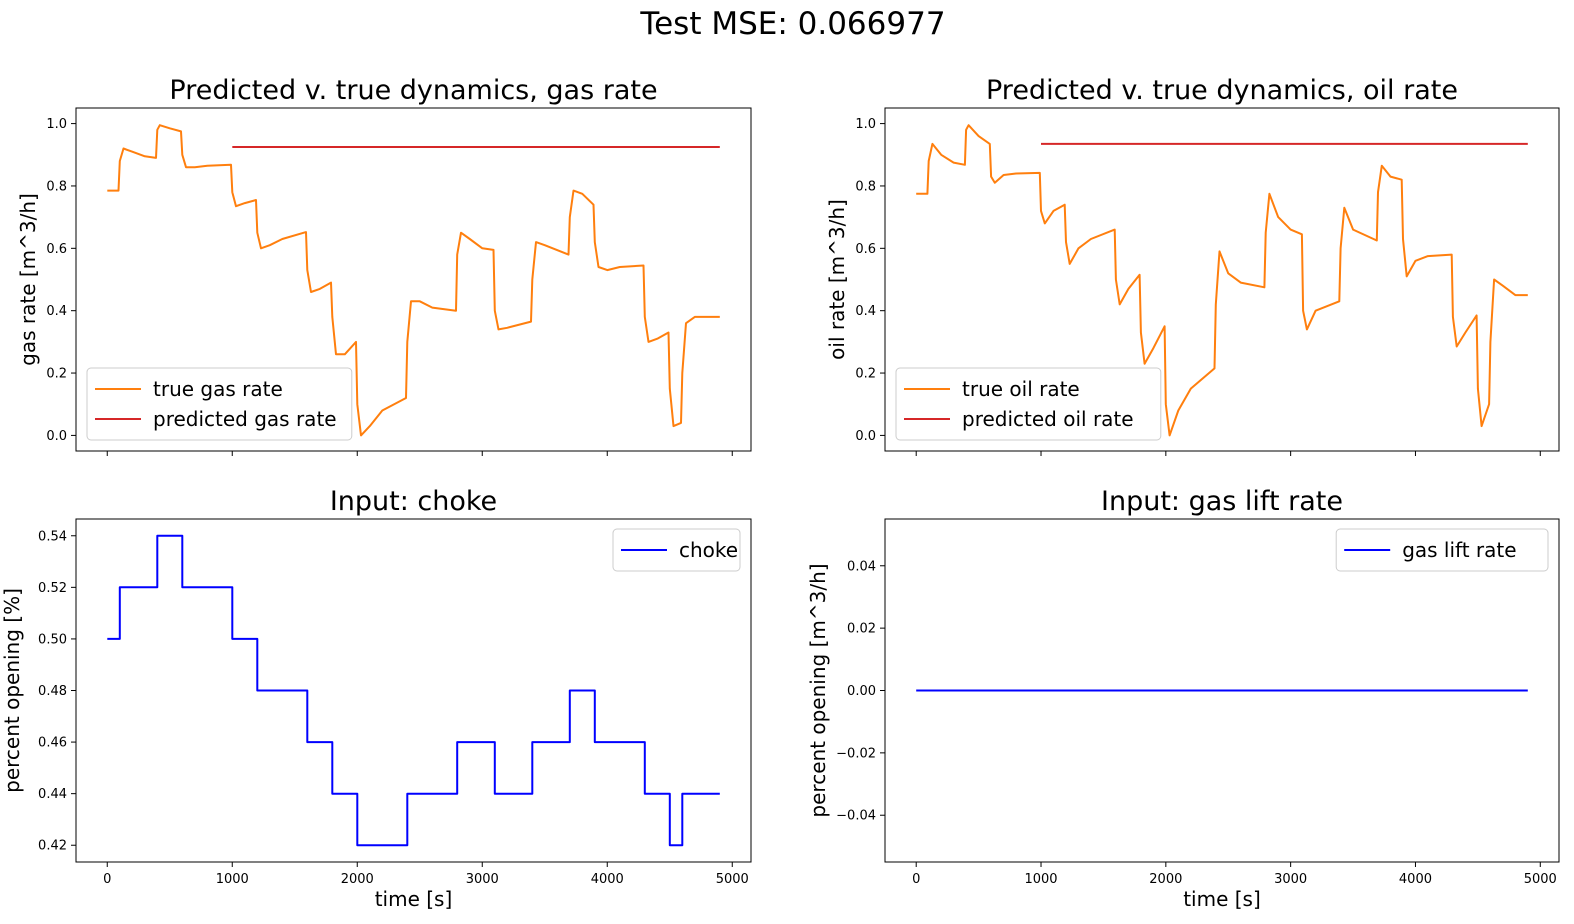  What do you see at coordinates (245, 419) in the screenshot?
I see `legend-label: predicted gas rate` at bounding box center [245, 419].